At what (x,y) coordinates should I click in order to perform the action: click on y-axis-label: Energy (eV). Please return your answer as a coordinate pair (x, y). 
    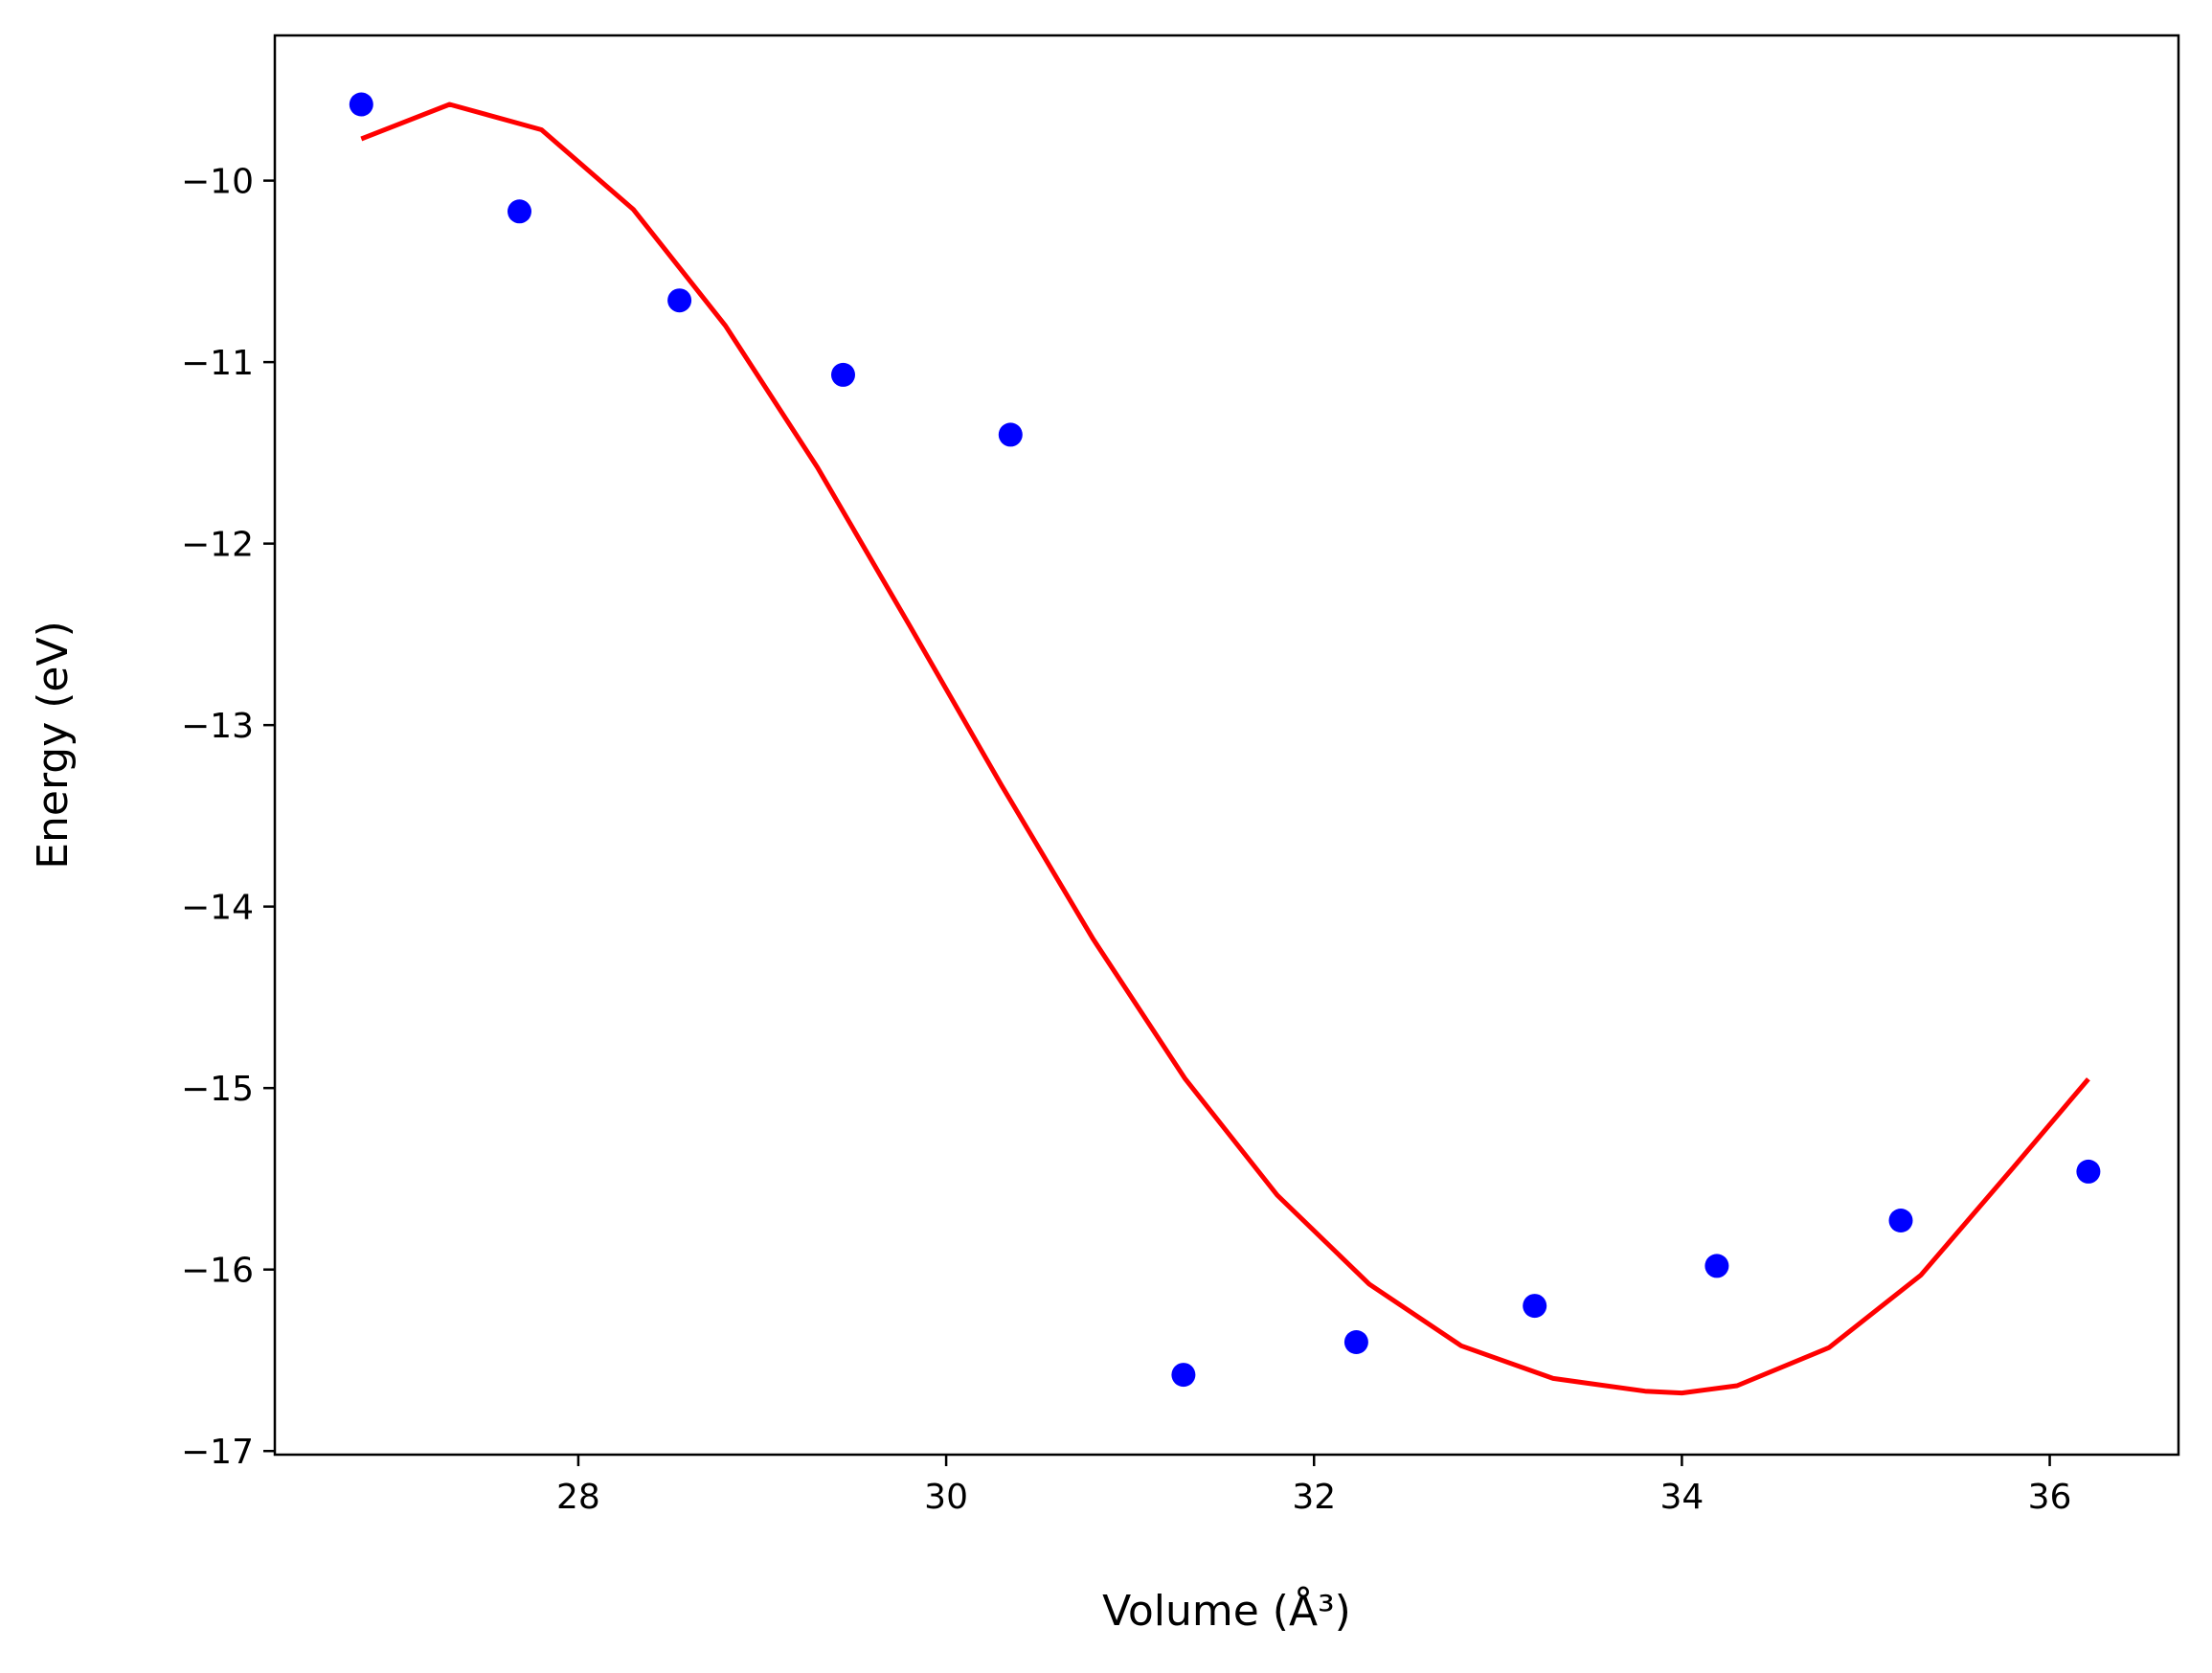
    Looking at the image, I should click on (53, 746).